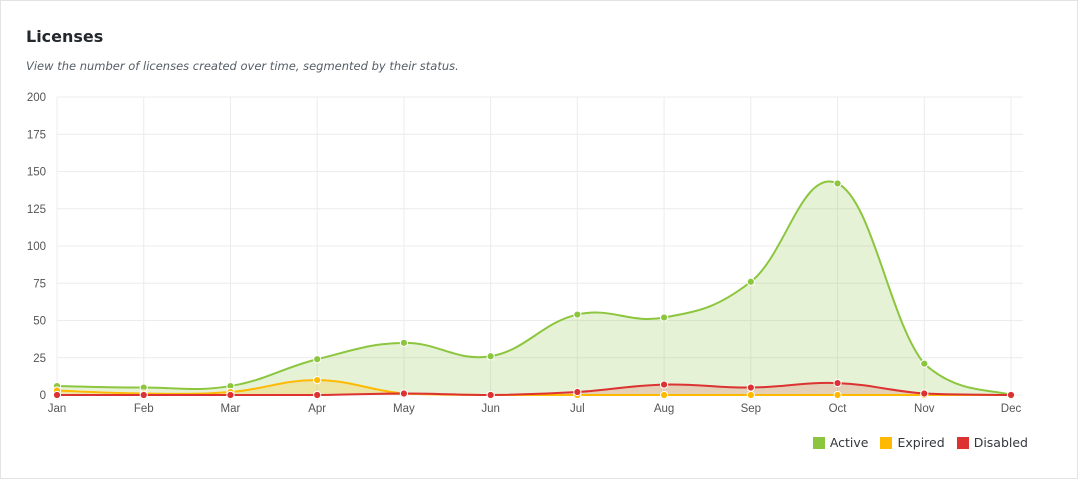 This screenshot has height=479, width=1078. Describe the element at coordinates (39, 322) in the screenshot. I see `y-tick-label: 50` at that location.